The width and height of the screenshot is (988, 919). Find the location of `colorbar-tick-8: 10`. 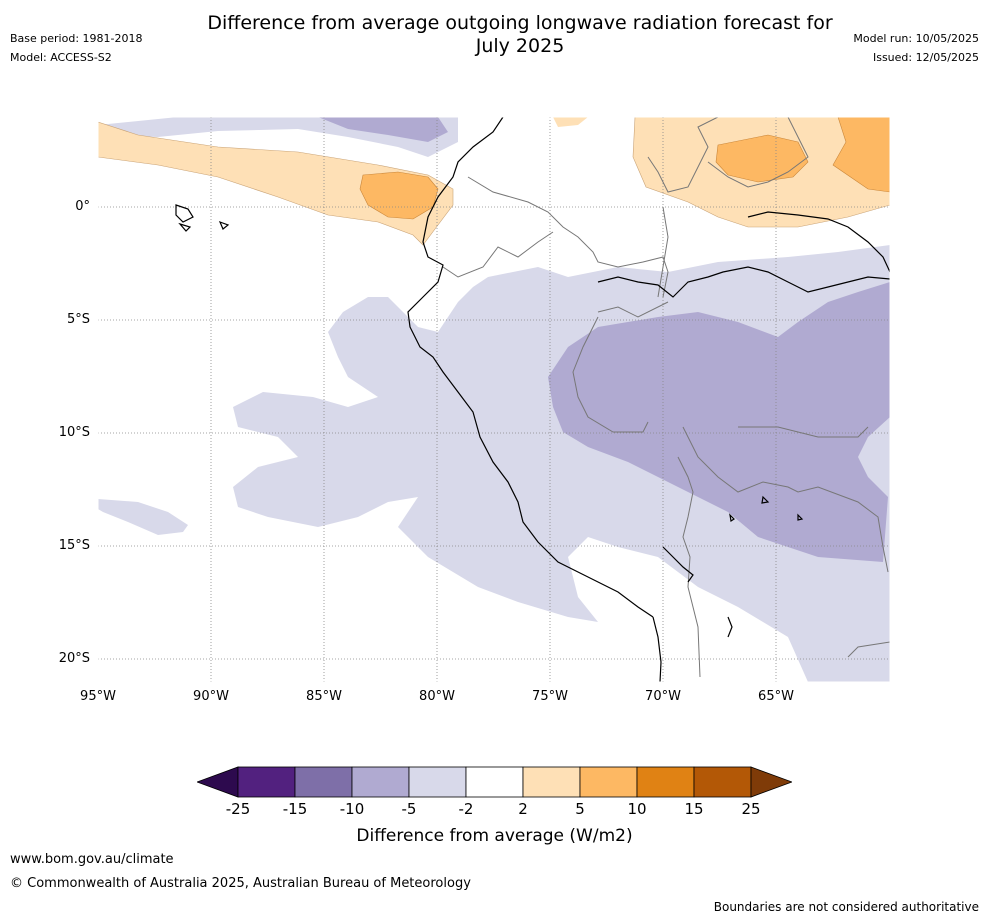

colorbar-tick-8: 10 is located at coordinates (637, 809).